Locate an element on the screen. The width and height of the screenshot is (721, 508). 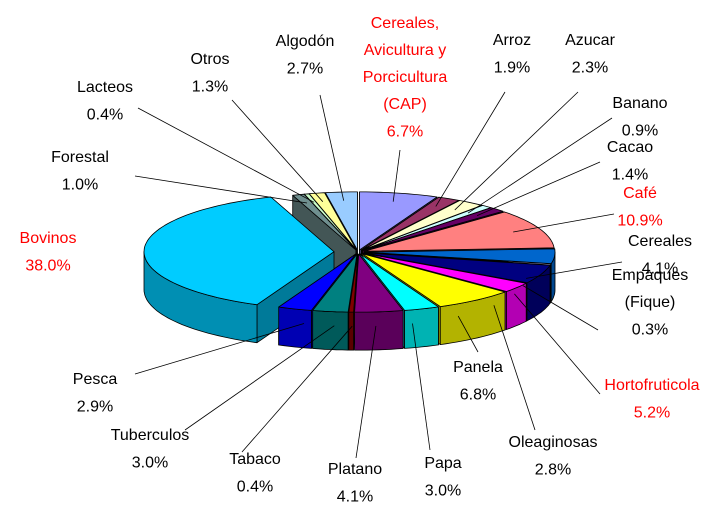
slice-label: Pesca is located at coordinates (95, 379).